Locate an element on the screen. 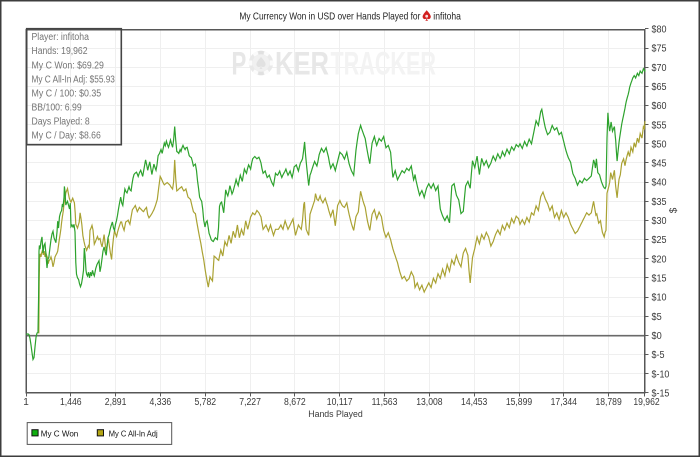  svg-text: My C All-In Adj is located at coordinates (133, 434).